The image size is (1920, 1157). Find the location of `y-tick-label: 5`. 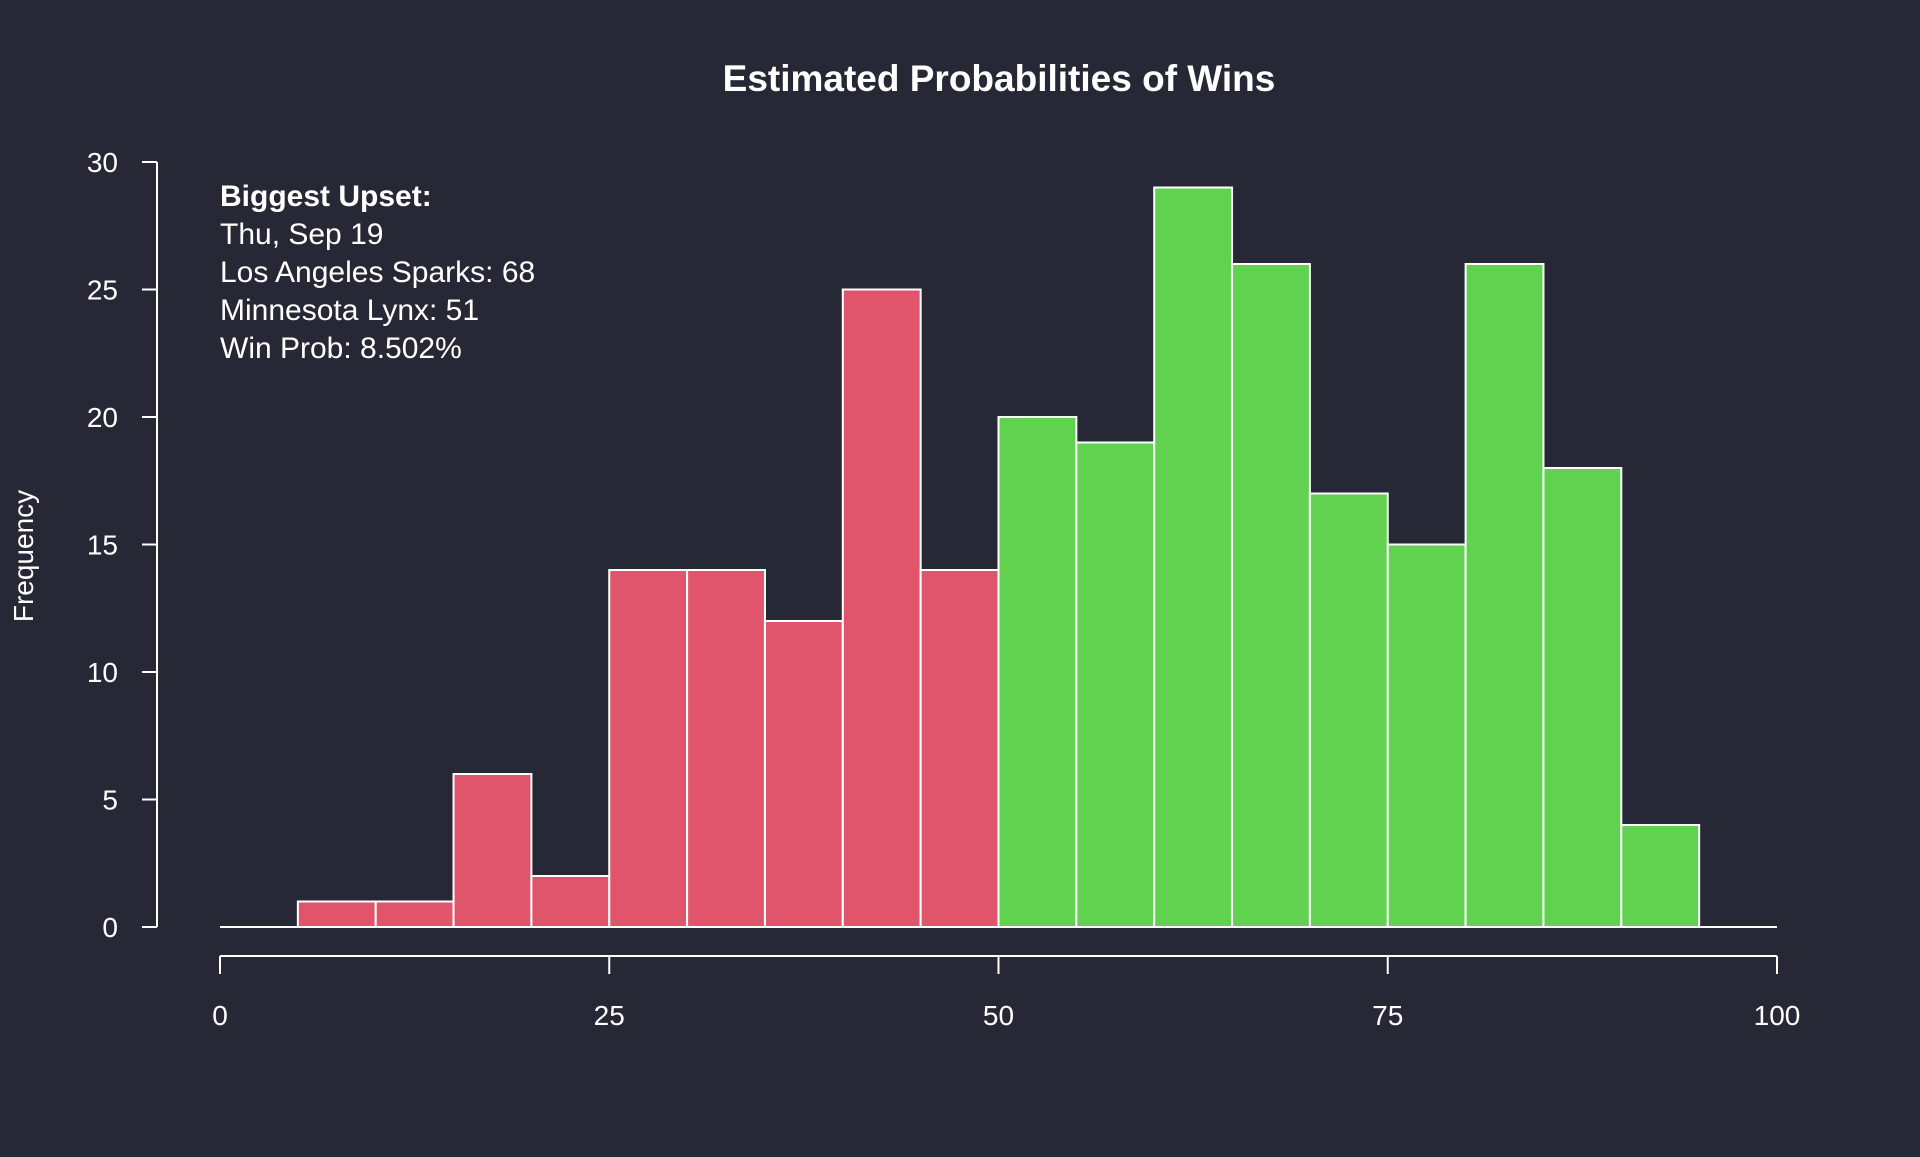

y-tick-label: 5 is located at coordinates (110, 800).